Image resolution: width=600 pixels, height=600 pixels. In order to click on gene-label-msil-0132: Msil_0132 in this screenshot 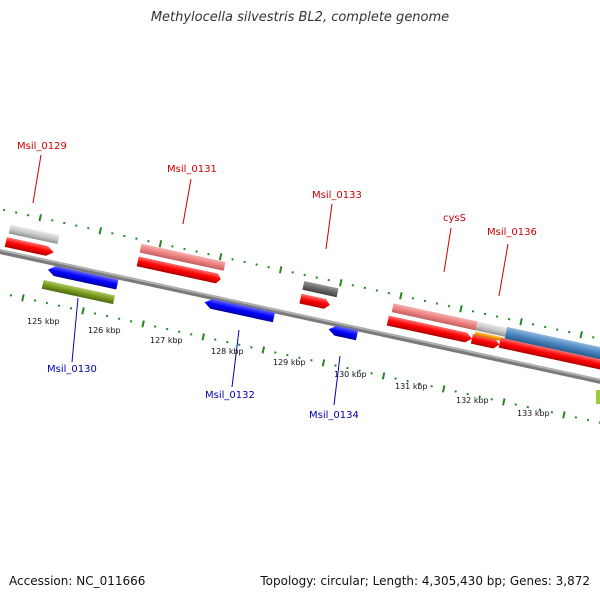, I will do `click(230, 395)`.